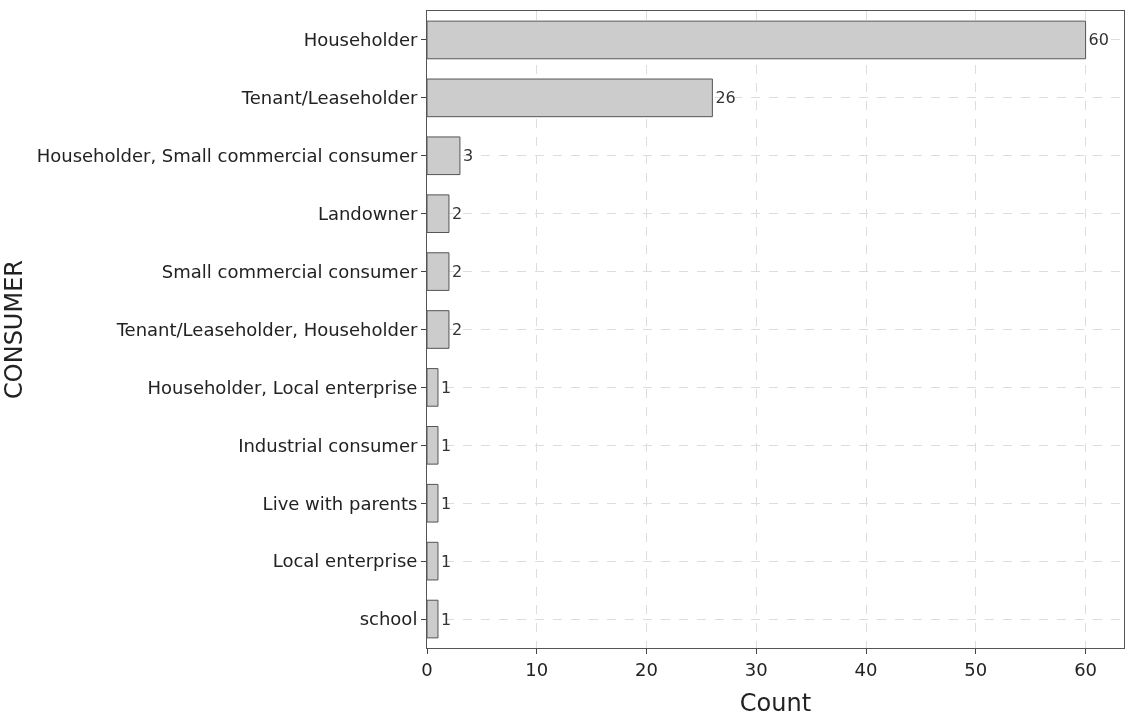 The width and height of the screenshot is (1135, 726). I want to click on data-label: 26, so click(725, 98).